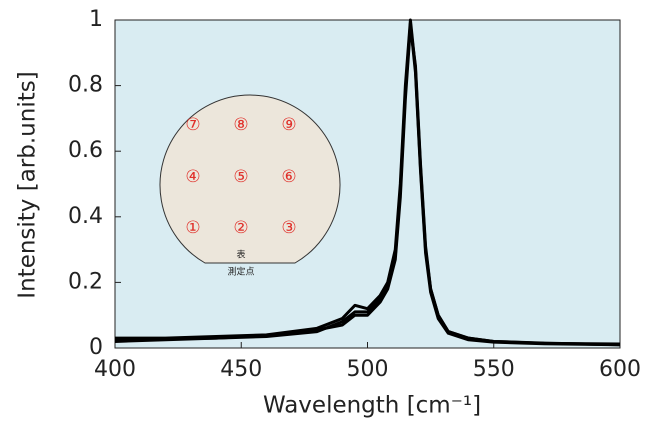  Describe the element at coordinates (241, 369) in the screenshot. I see `x-tick-label: 450` at that location.